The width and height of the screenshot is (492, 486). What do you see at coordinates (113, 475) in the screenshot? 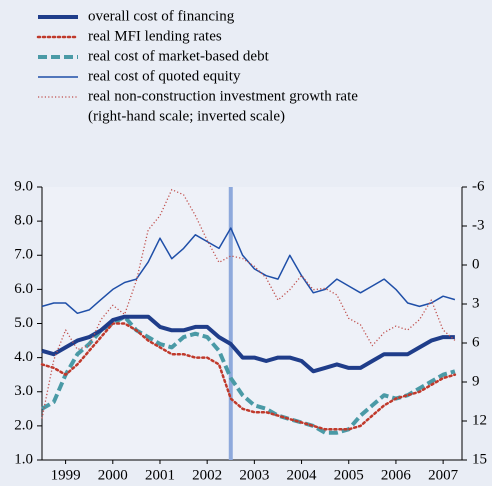
I see `x-tick-label: 2000` at bounding box center [113, 475].